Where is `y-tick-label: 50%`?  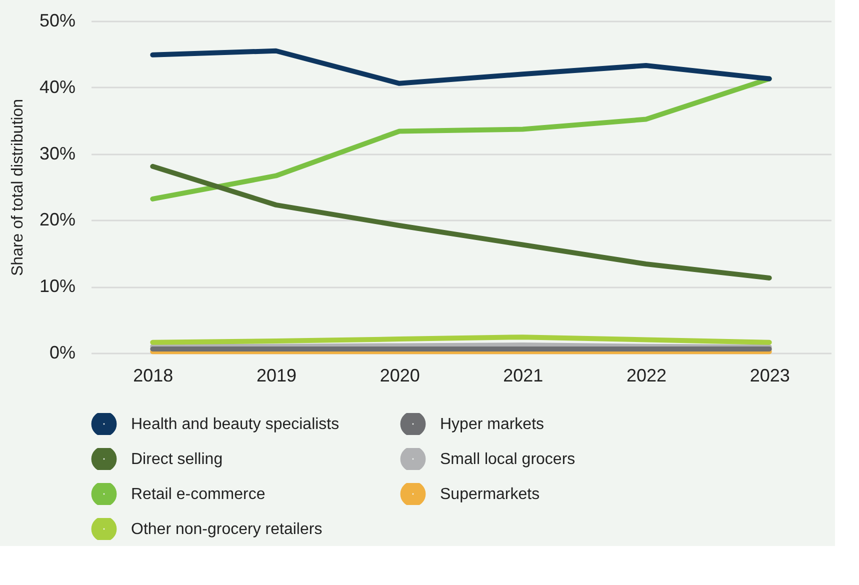 y-tick-label: 50% is located at coordinates (57, 20).